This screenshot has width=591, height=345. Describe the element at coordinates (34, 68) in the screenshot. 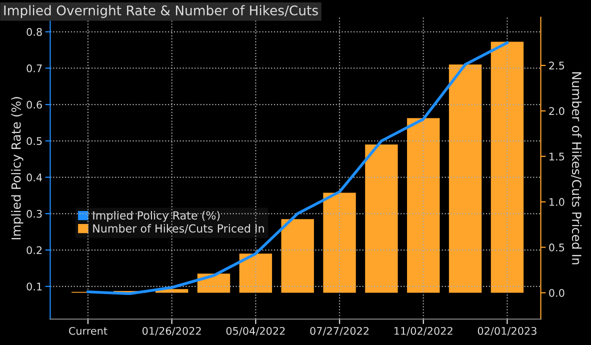

I see `y-tick-label: 0.7` at that location.